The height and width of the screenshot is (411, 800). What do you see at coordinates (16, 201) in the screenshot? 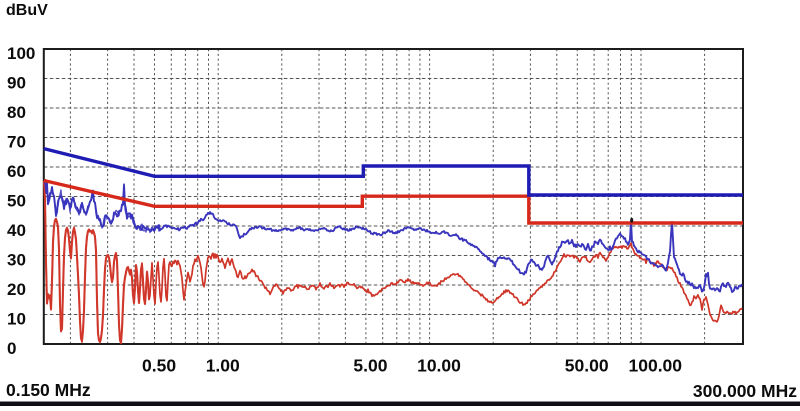
I see `svg-text: 50` at bounding box center [16, 201].